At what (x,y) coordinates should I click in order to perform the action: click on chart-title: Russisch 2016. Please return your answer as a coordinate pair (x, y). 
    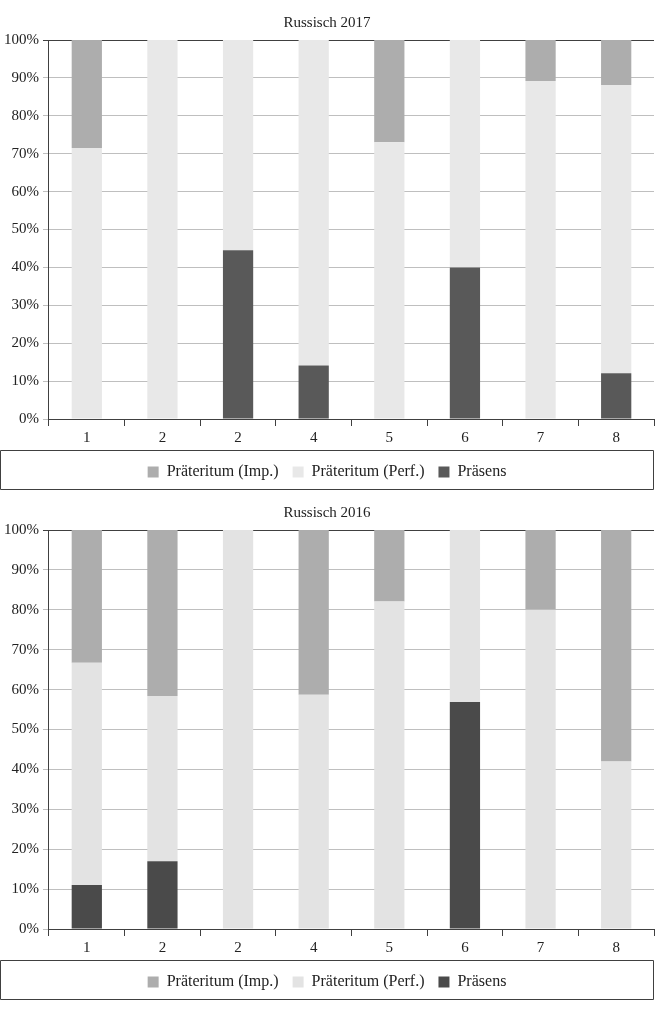
    Looking at the image, I should click on (327, 511).